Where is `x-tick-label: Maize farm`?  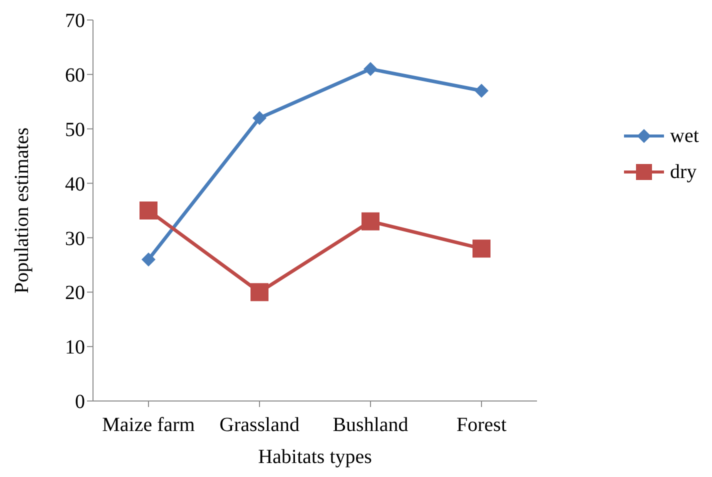
x-tick-label: Maize farm is located at coordinates (149, 425).